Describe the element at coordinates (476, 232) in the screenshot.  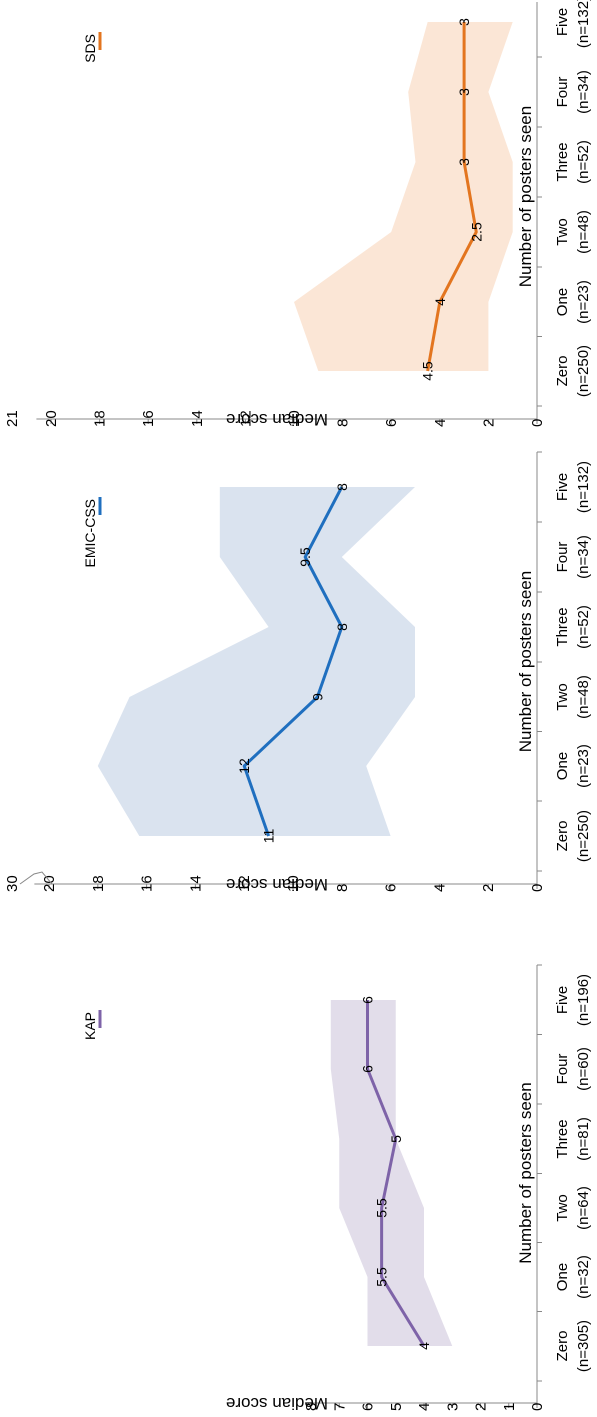
I see `data-label: 2.5` at that location.